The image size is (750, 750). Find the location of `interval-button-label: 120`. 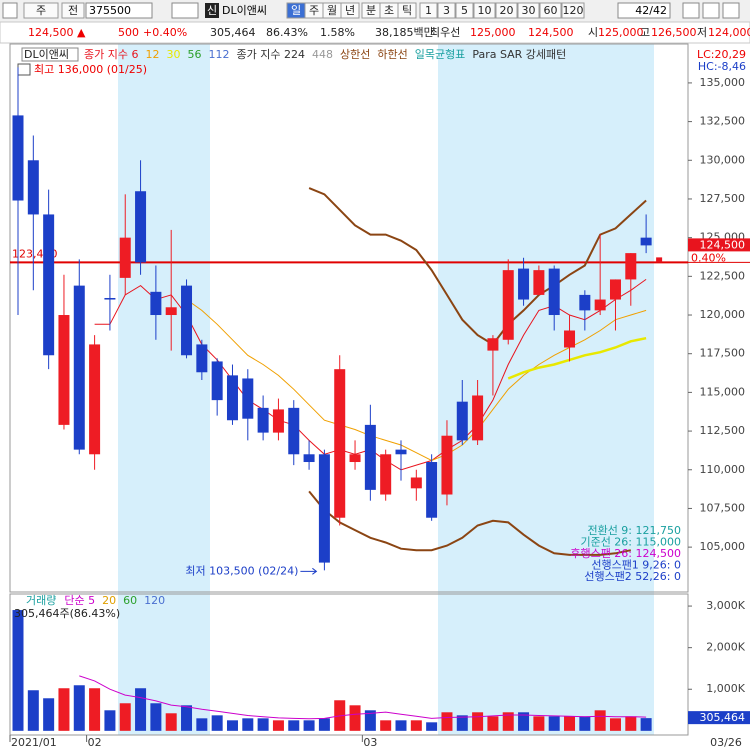

interval-button-label: 120 is located at coordinates (573, 10).